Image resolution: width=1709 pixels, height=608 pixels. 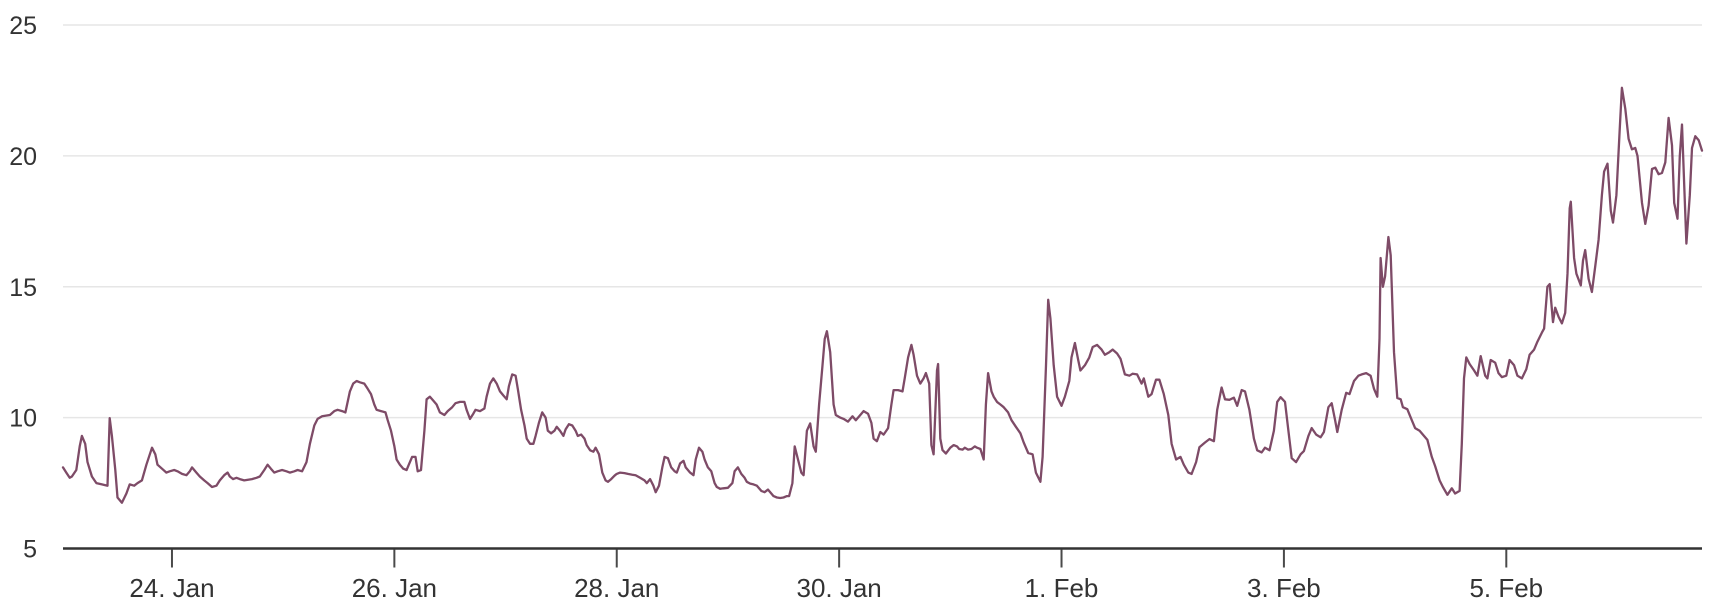 I want to click on x-tick-label: 30. Jan, so click(x=838, y=588).